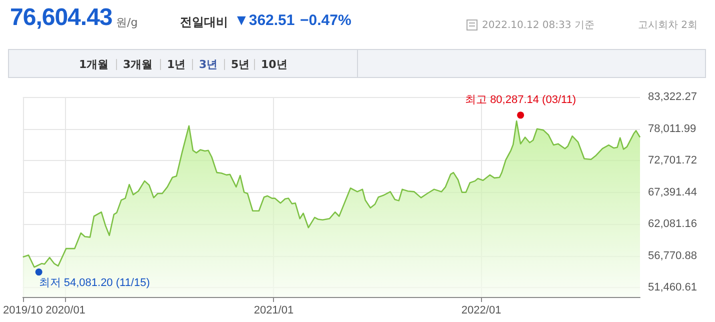 The width and height of the screenshot is (715, 322). I want to click on text: 3개월, so click(138, 64).